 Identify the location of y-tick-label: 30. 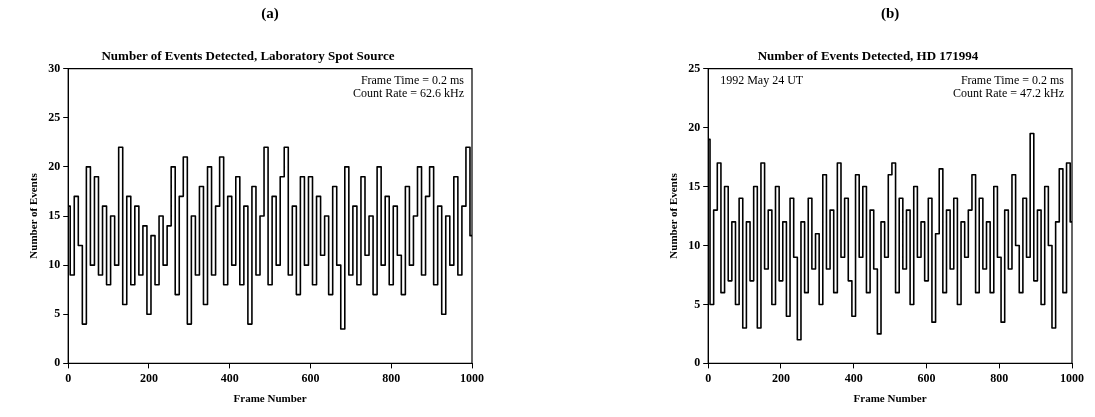
(54, 67).